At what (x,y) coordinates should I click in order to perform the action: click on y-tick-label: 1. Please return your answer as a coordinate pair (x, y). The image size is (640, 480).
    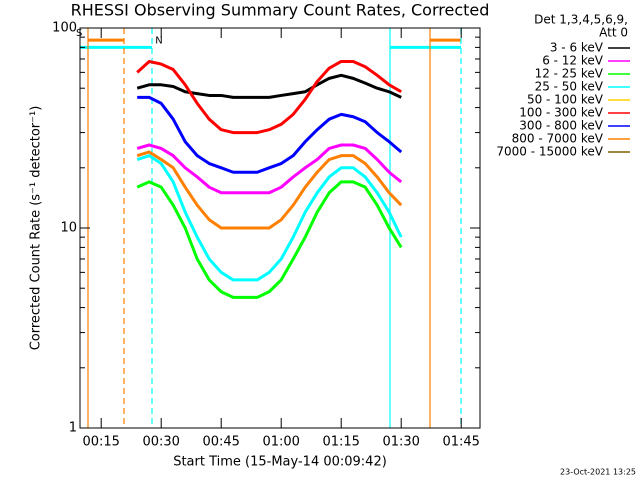
    Looking at the image, I should click on (73, 428).